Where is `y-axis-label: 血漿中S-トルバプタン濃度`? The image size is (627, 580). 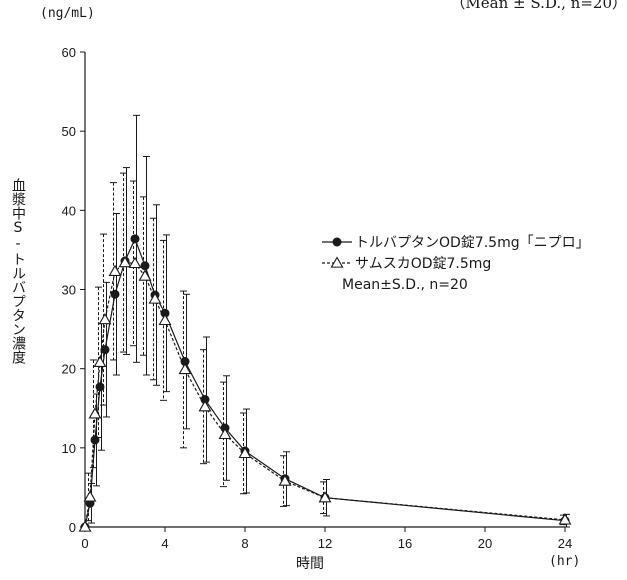 y-axis-label: 血漿中S-トルバプタン濃度 is located at coordinates (18, 271).